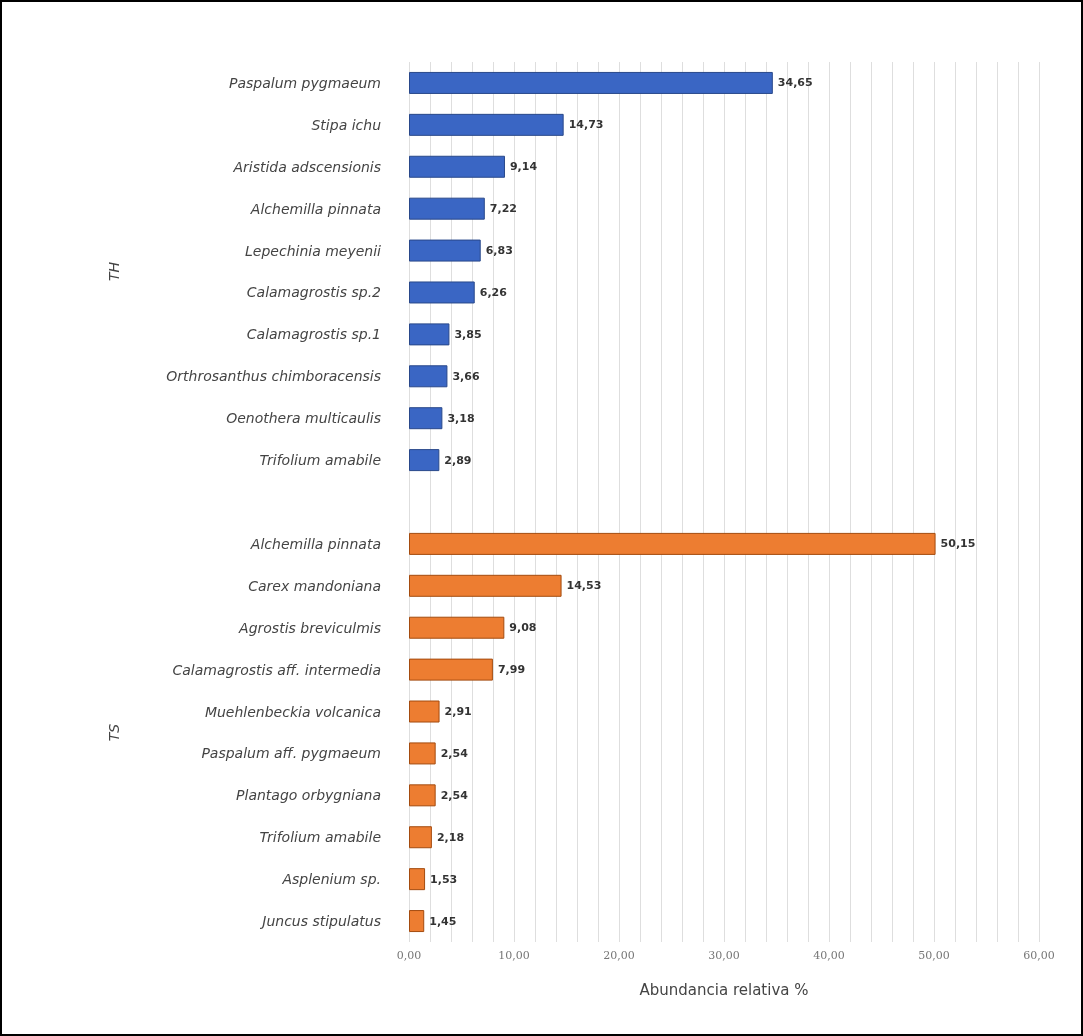 The height and width of the screenshot is (1036, 1083). I want to click on y-tick-label: Aristida adscensionis, so click(306, 166).